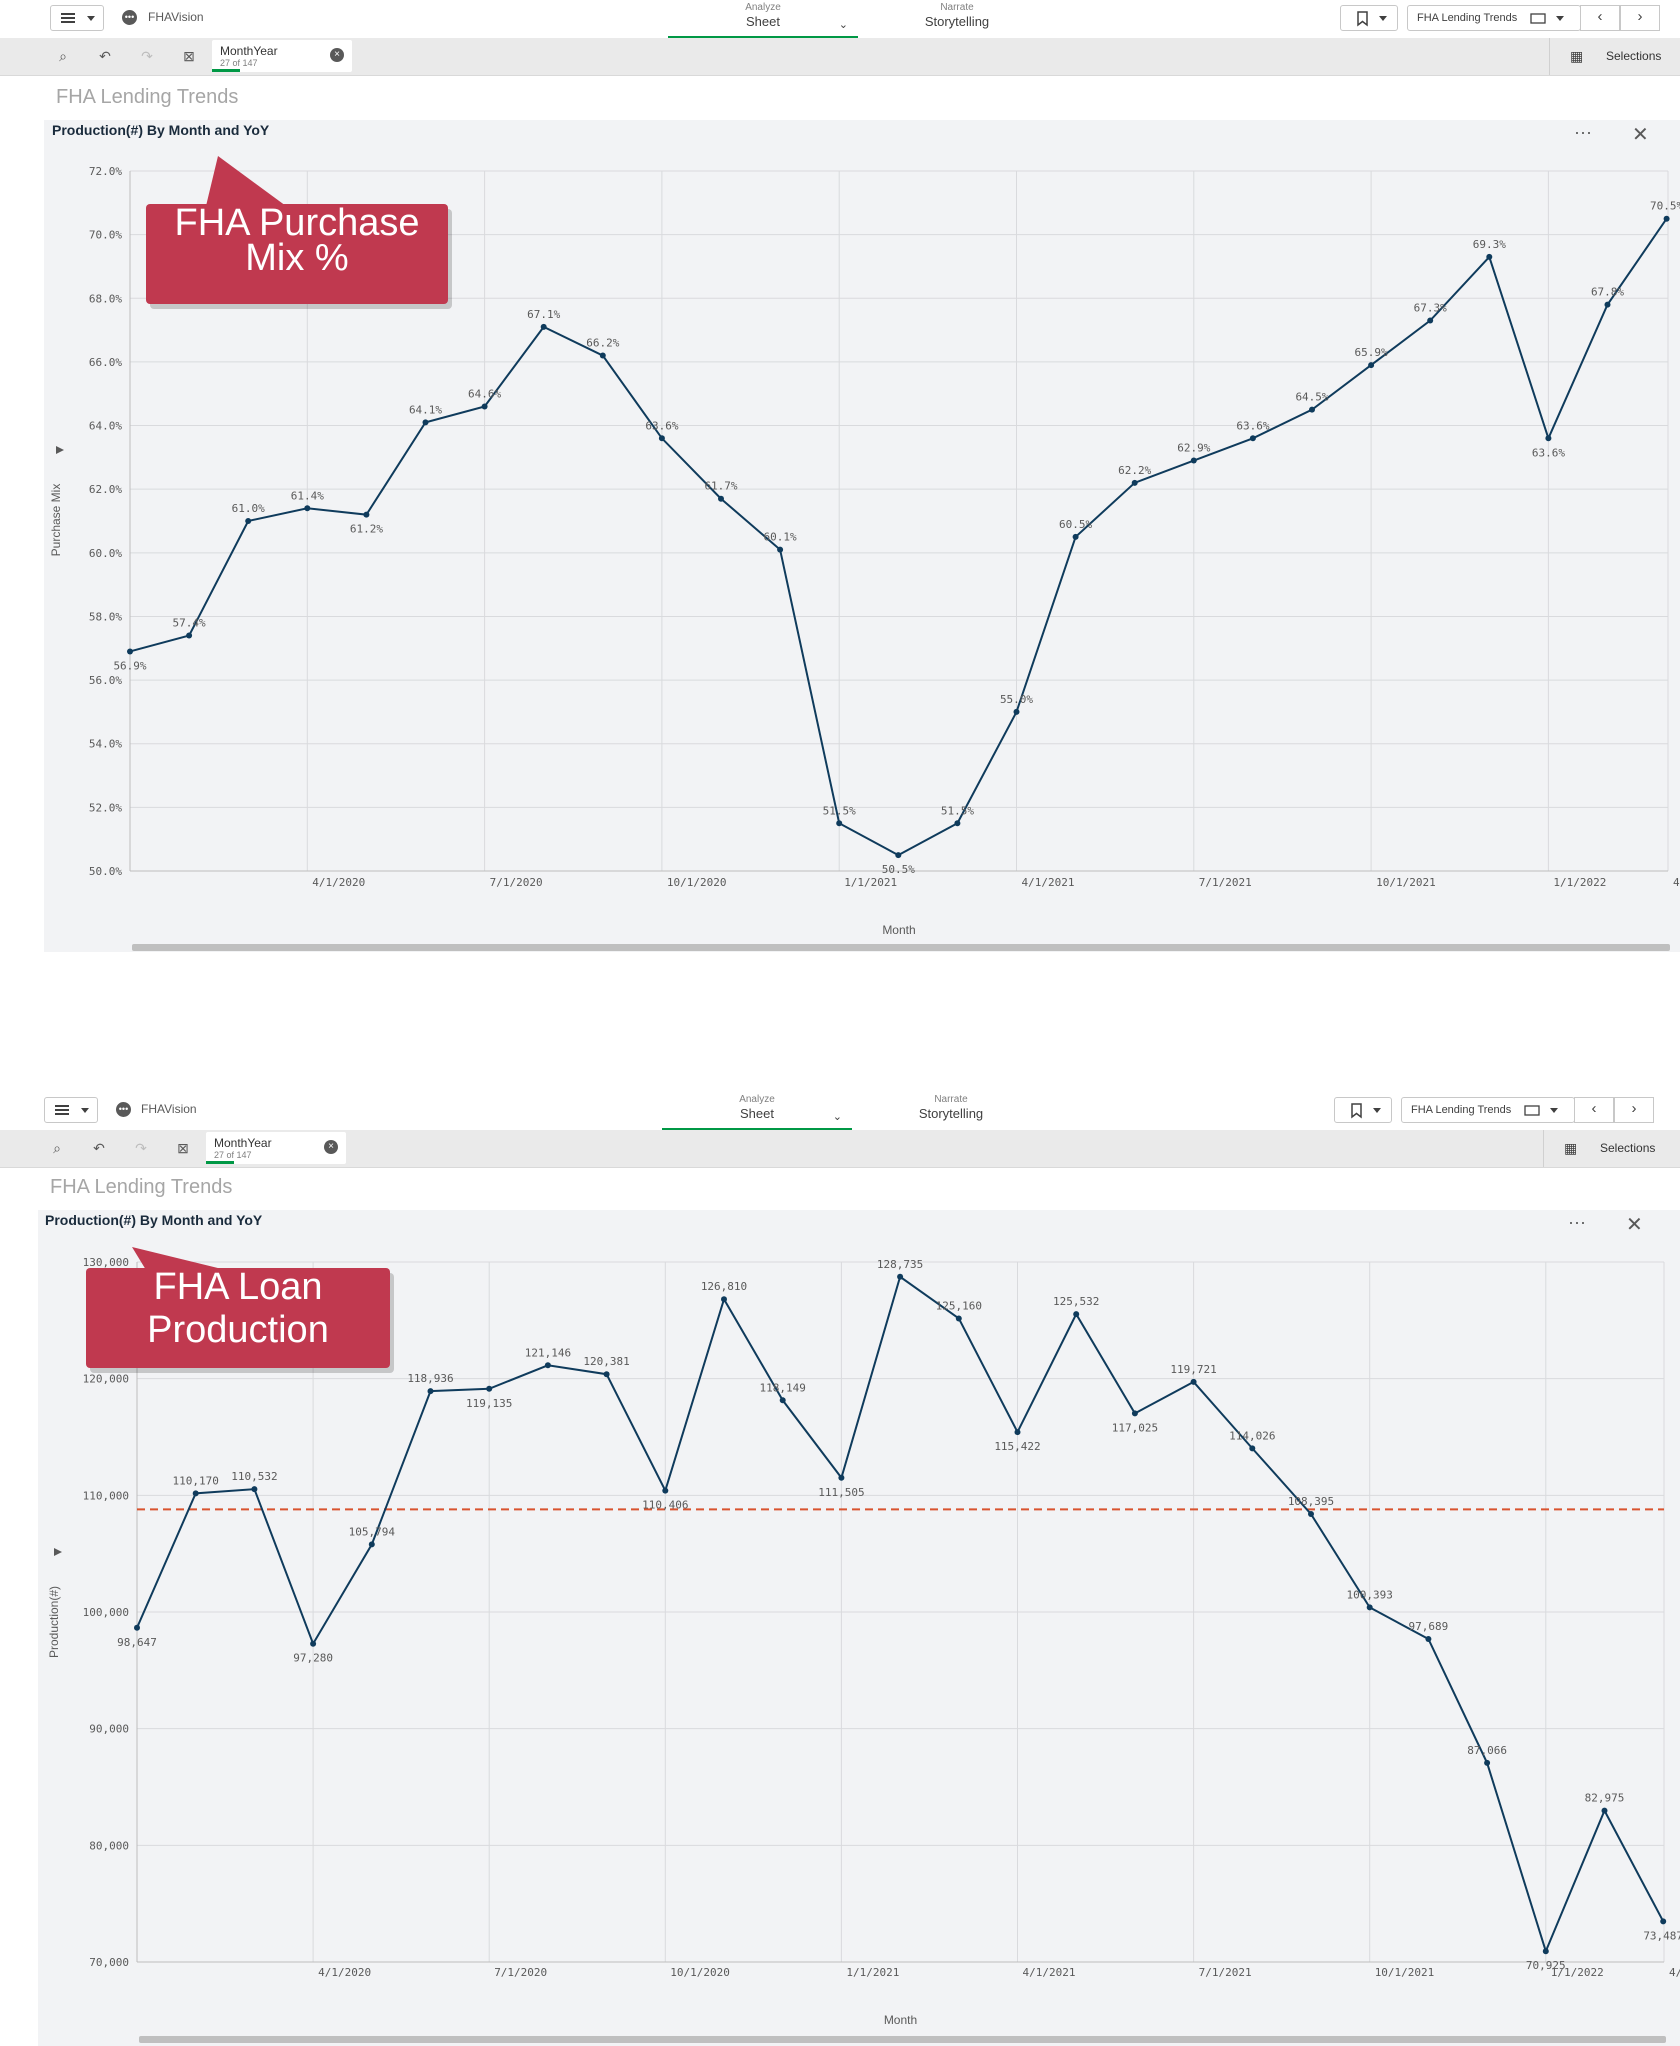 The image size is (1680, 2046). Describe the element at coordinates (246, 181) in the screenshot. I see `callout-pointer` at that location.